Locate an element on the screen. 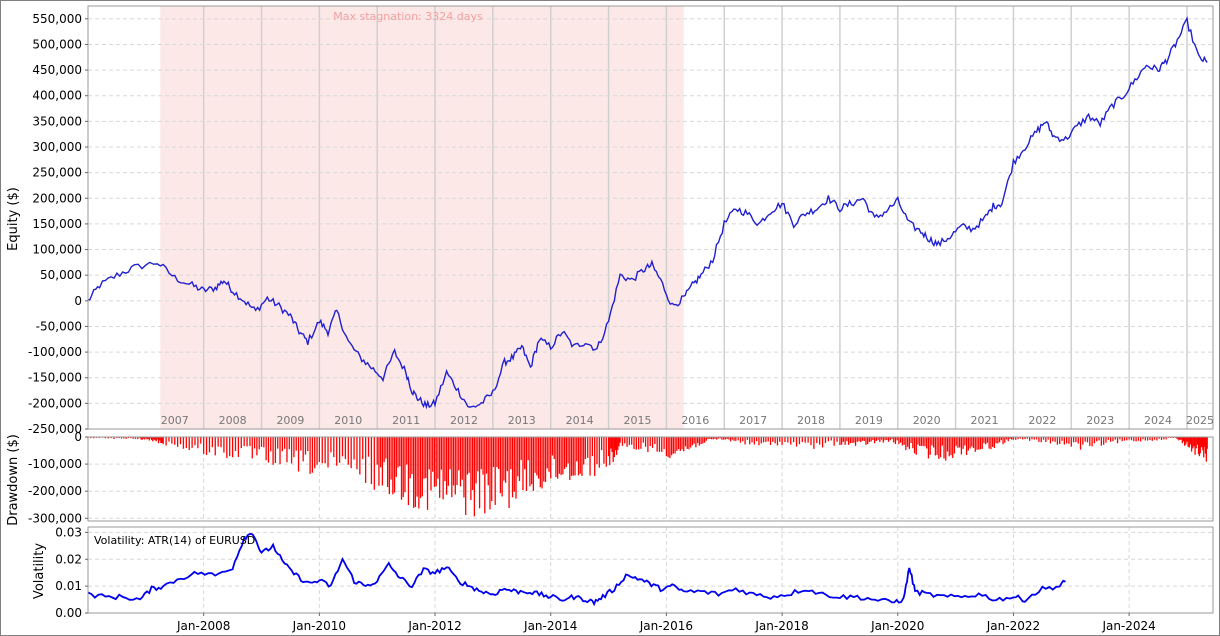 This screenshot has width=1220, height=636. year-label: 2020 is located at coordinates (927, 420).